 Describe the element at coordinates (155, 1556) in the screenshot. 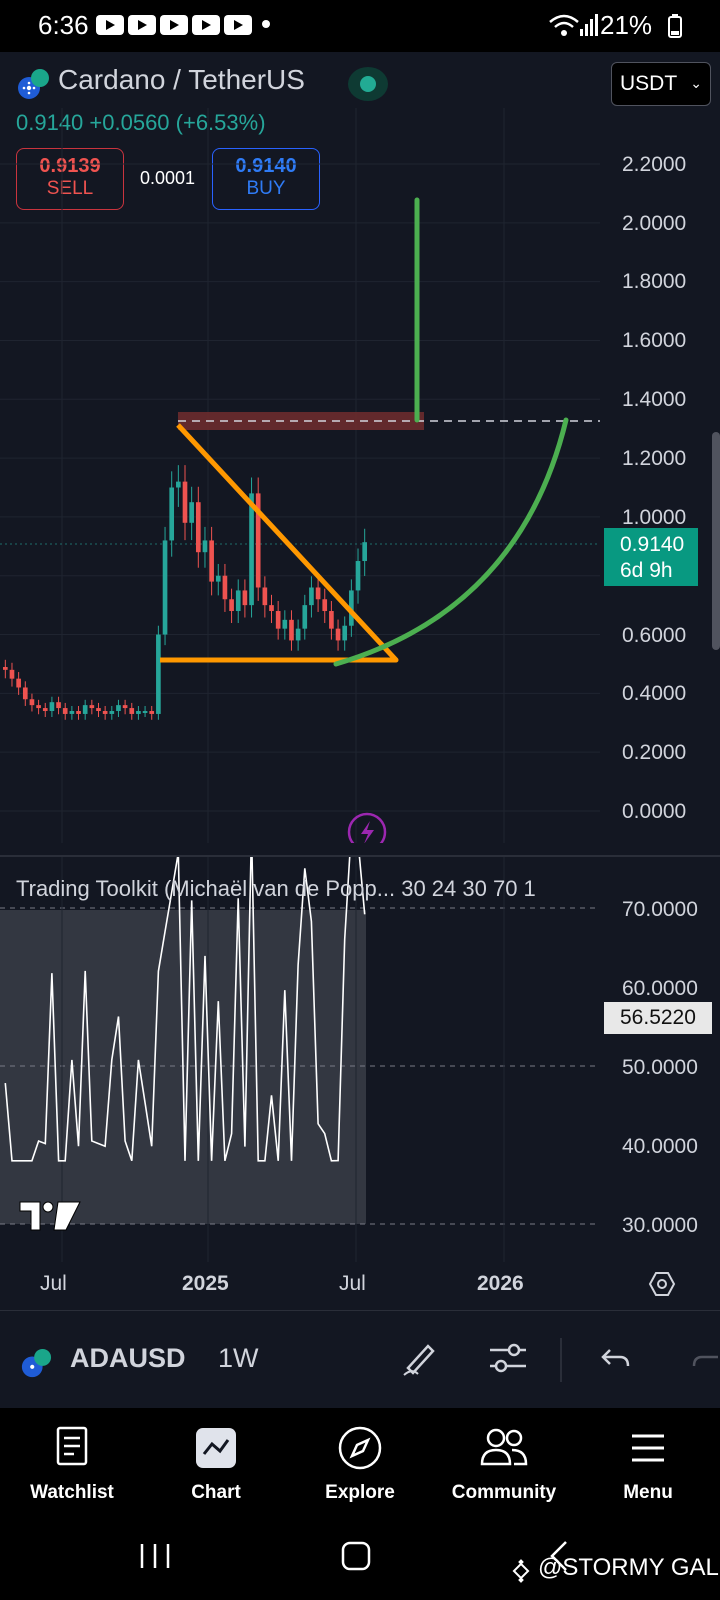

I see `recent-apps-icon` at that location.